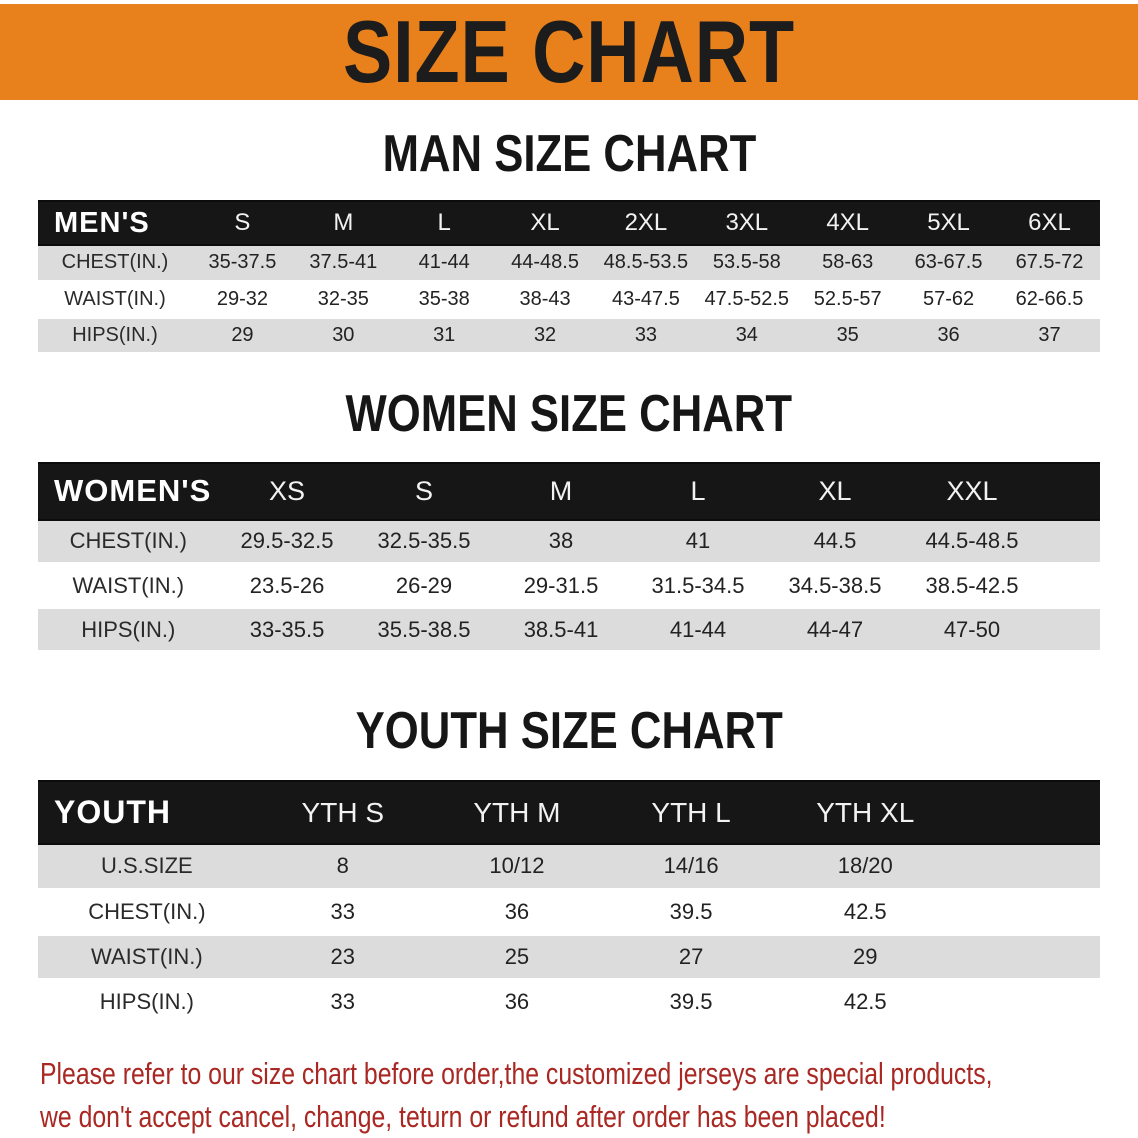  I want to click on women-table-corner-label: WOMEN'S, so click(128, 491).